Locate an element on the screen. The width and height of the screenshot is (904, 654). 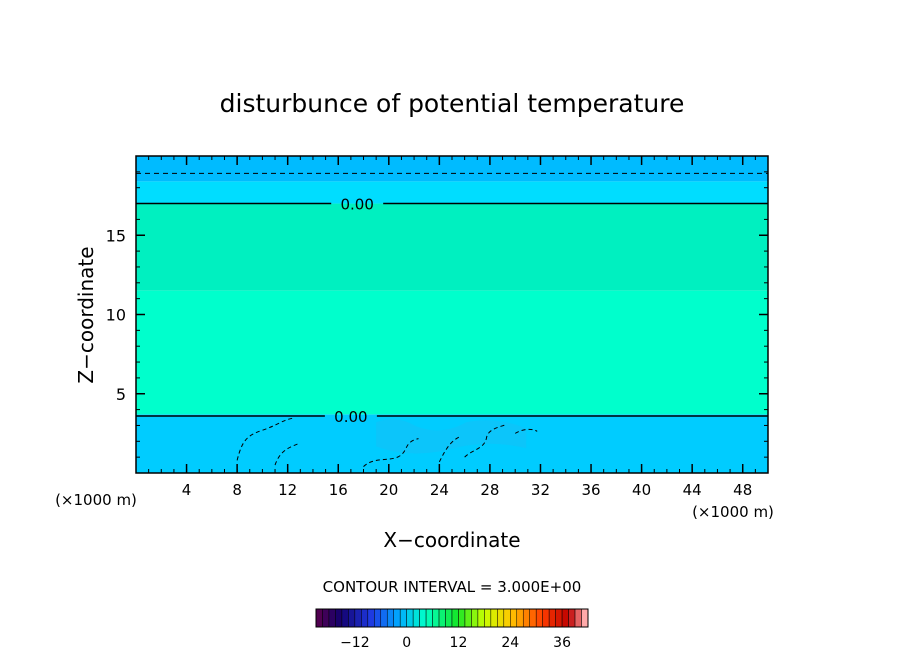
contour-interval-text: CONTOUR INTERVAL = 3.000E+00 is located at coordinates (452, 587).